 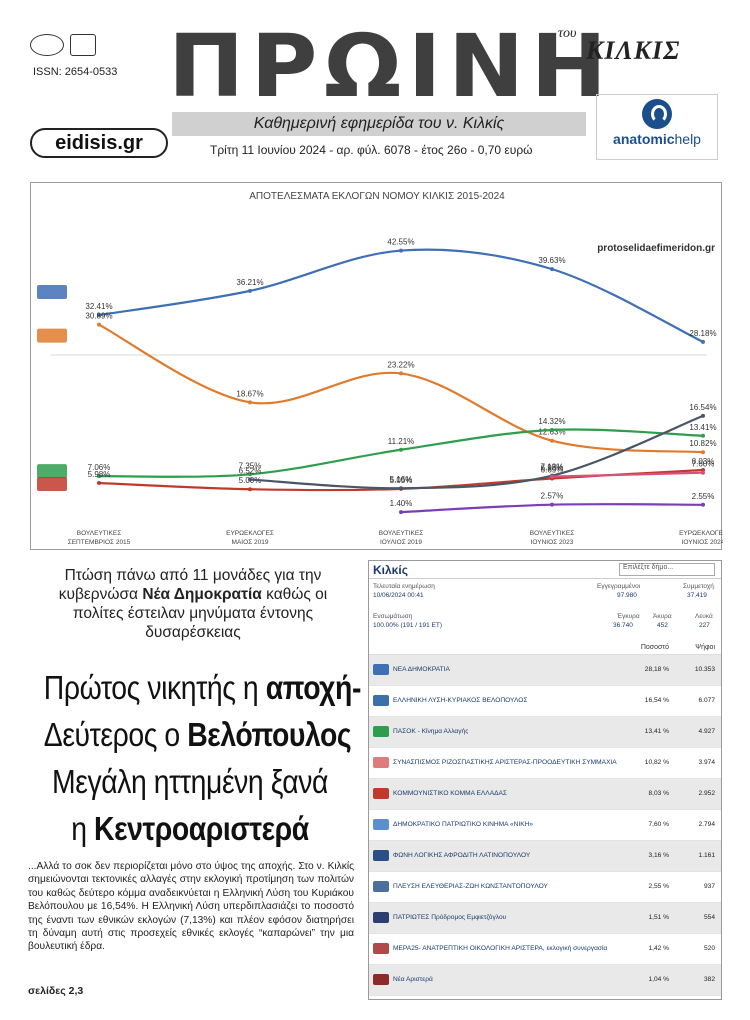 I want to click on data-label: 6.98%, so click(x=552, y=468).